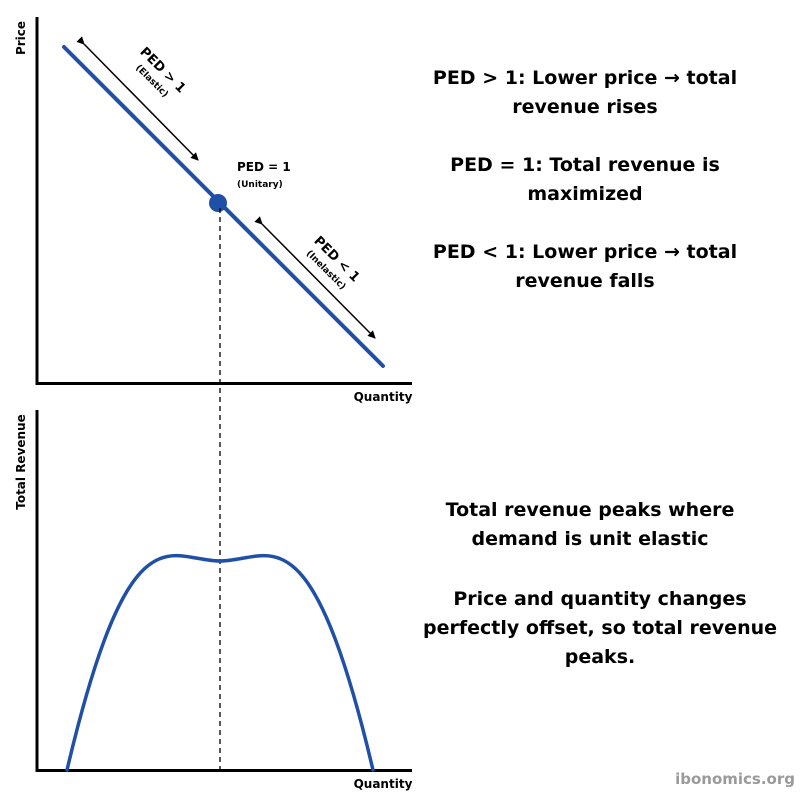 This screenshot has height=800, width=800. Describe the element at coordinates (218, 203) in the screenshot. I see `unit-elastic-point` at that location.